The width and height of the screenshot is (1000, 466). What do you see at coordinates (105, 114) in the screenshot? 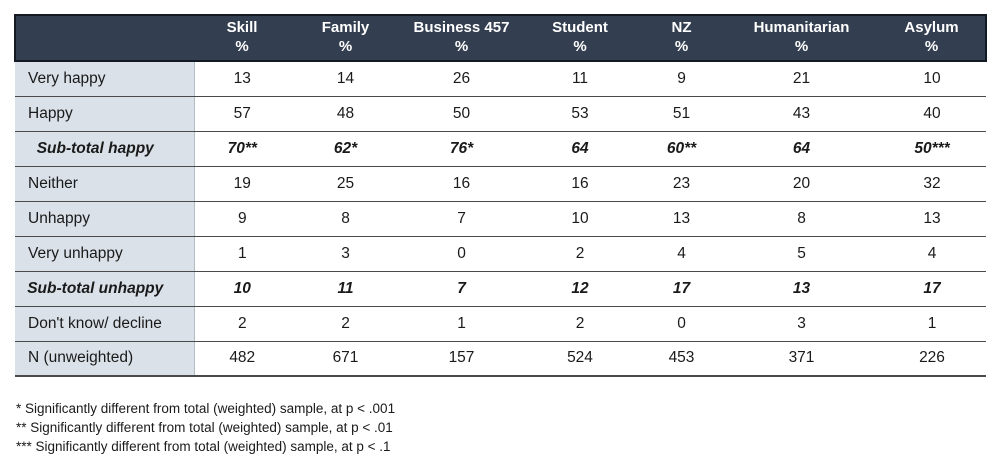
I see `row-label: Happy` at bounding box center [105, 114].